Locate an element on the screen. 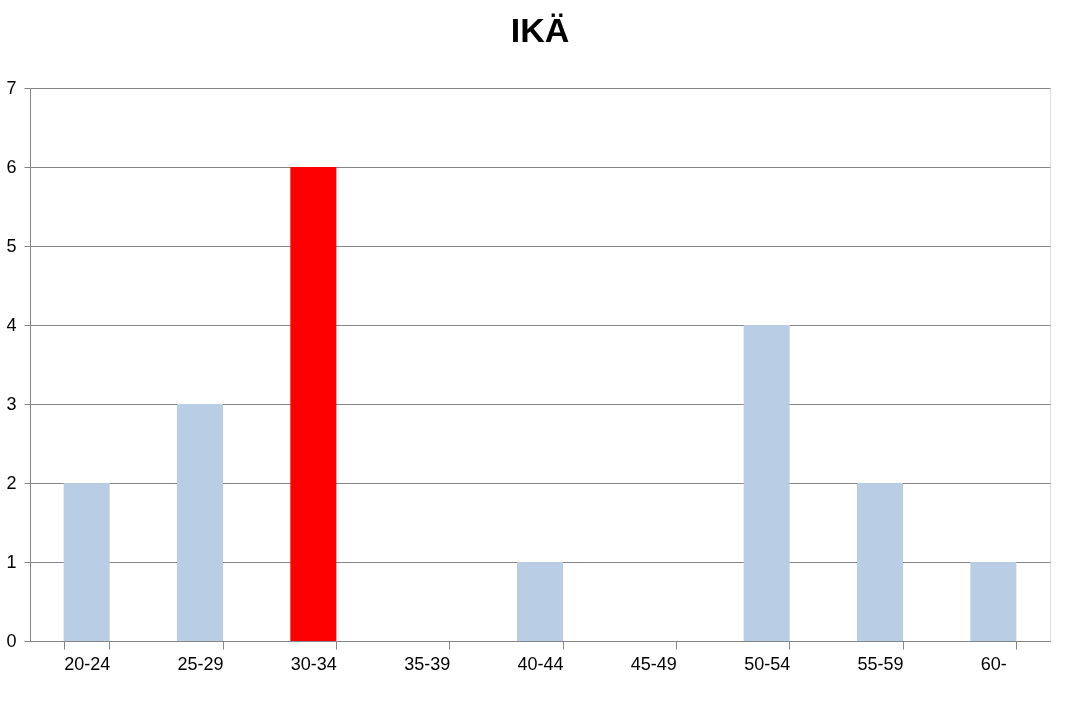 The image size is (1075, 706). x-tick-label: 35-39 is located at coordinates (427, 663).